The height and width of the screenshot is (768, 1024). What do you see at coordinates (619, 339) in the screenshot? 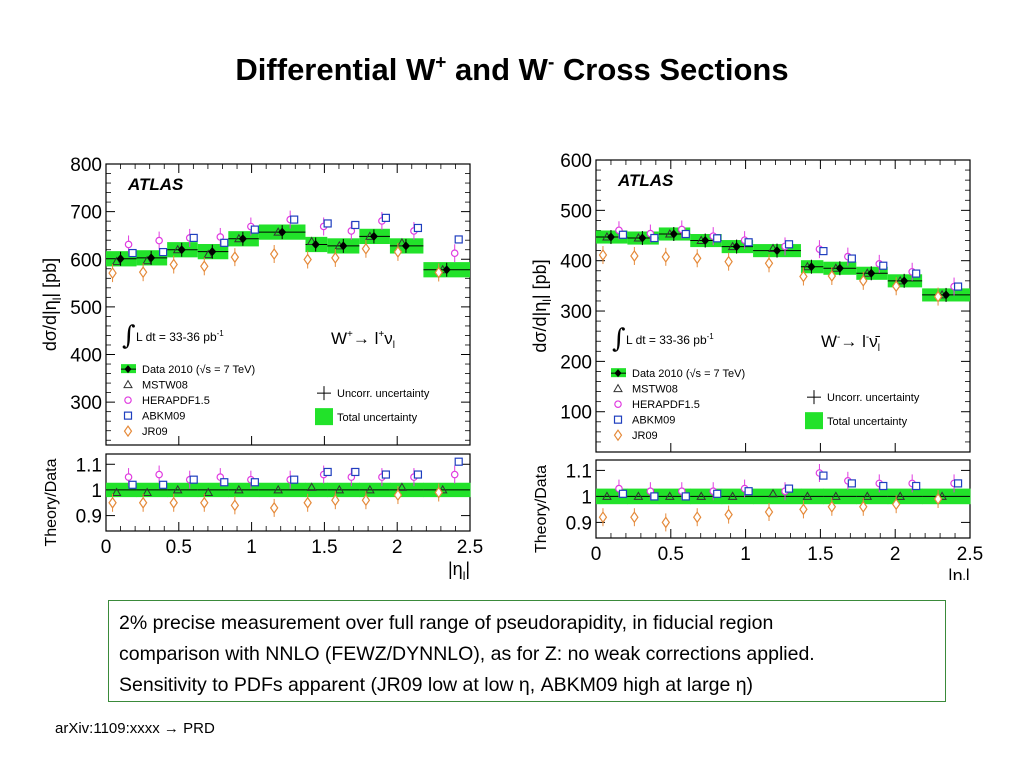
I see `integral-sign: ∫` at bounding box center [619, 339].